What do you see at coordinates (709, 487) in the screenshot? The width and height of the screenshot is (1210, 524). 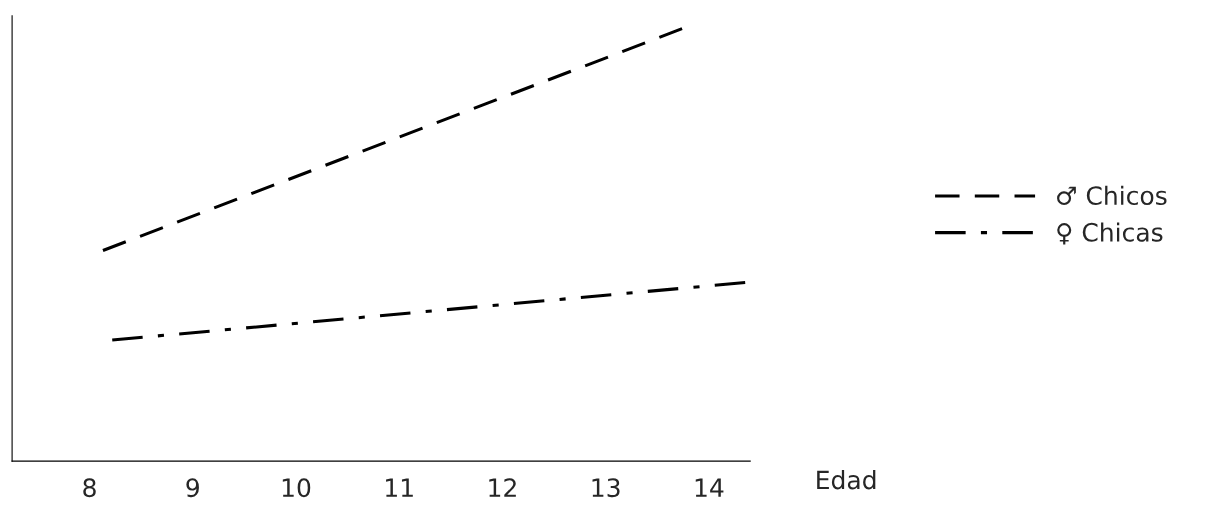 I see `x-tick-label: 14` at bounding box center [709, 487].